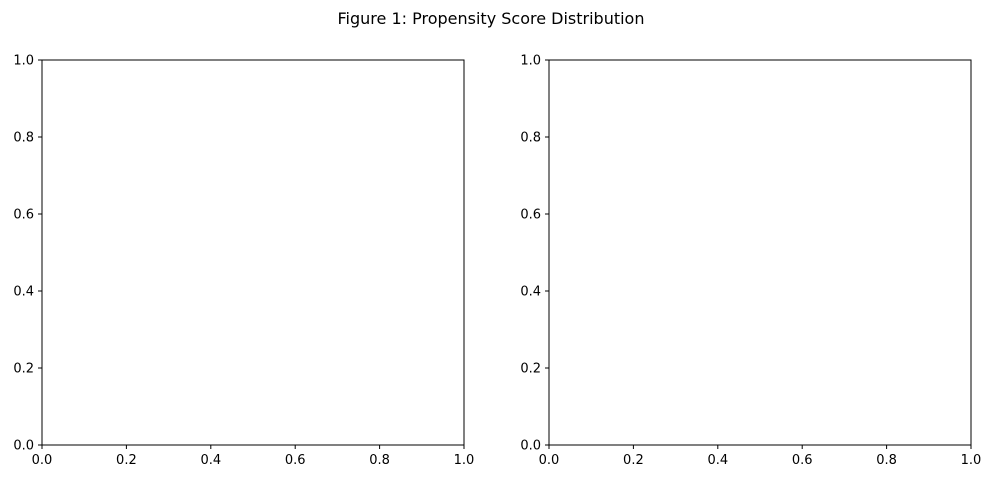 The image size is (992, 478). What do you see at coordinates (530, 369) in the screenshot?
I see `right-y-tick-label: 0.2` at bounding box center [530, 369].